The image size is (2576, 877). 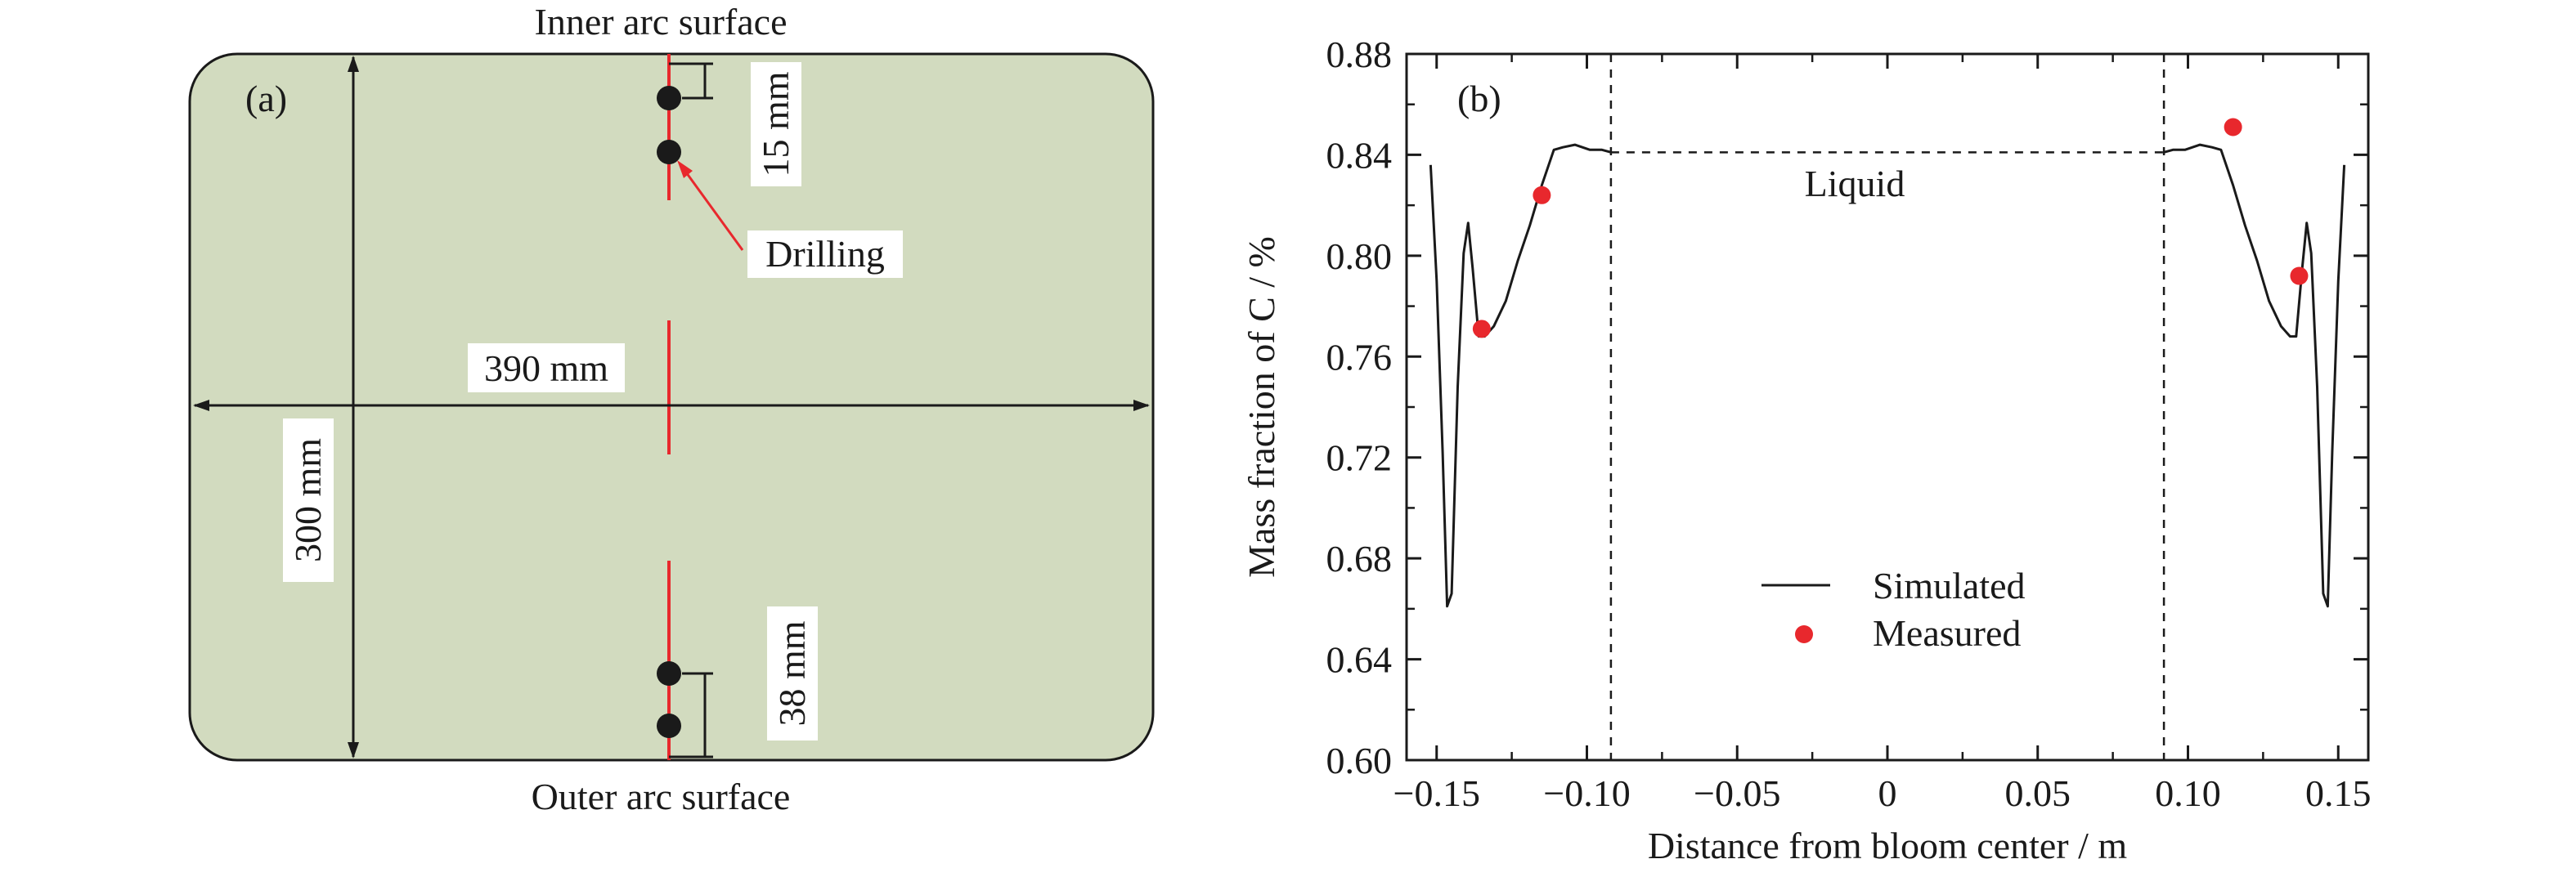 I want to click on x-tick-label: 0, so click(x=1888, y=793).